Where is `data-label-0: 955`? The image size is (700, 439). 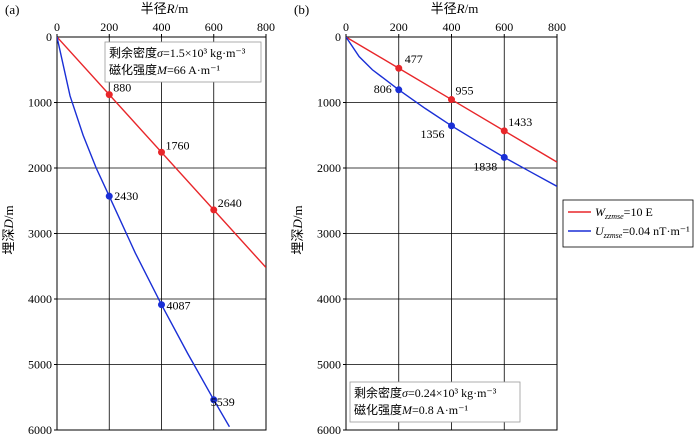 data-label-0: 955 is located at coordinates (465, 91).